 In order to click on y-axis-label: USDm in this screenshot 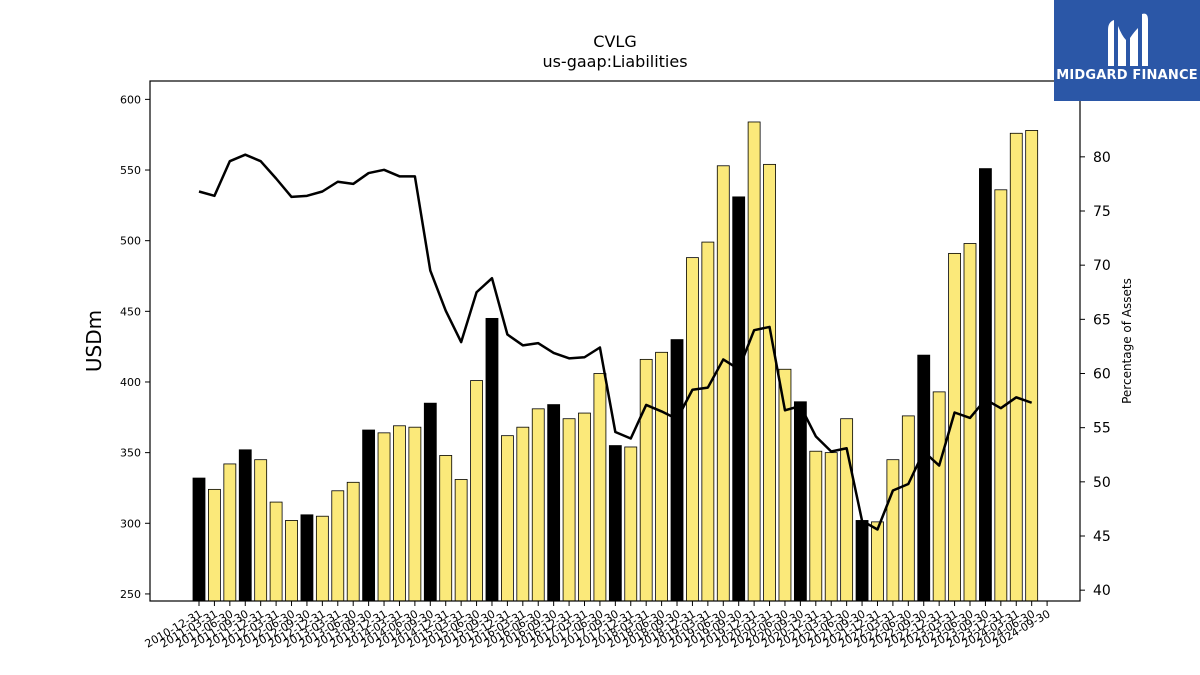, I will do `click(94, 341)`.